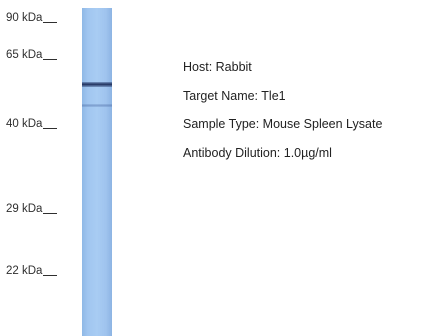 Image resolution: width=435 pixels, height=336 pixels. What do you see at coordinates (24, 18) in the screenshot?
I see `marker-label: 90 kDa` at bounding box center [24, 18].